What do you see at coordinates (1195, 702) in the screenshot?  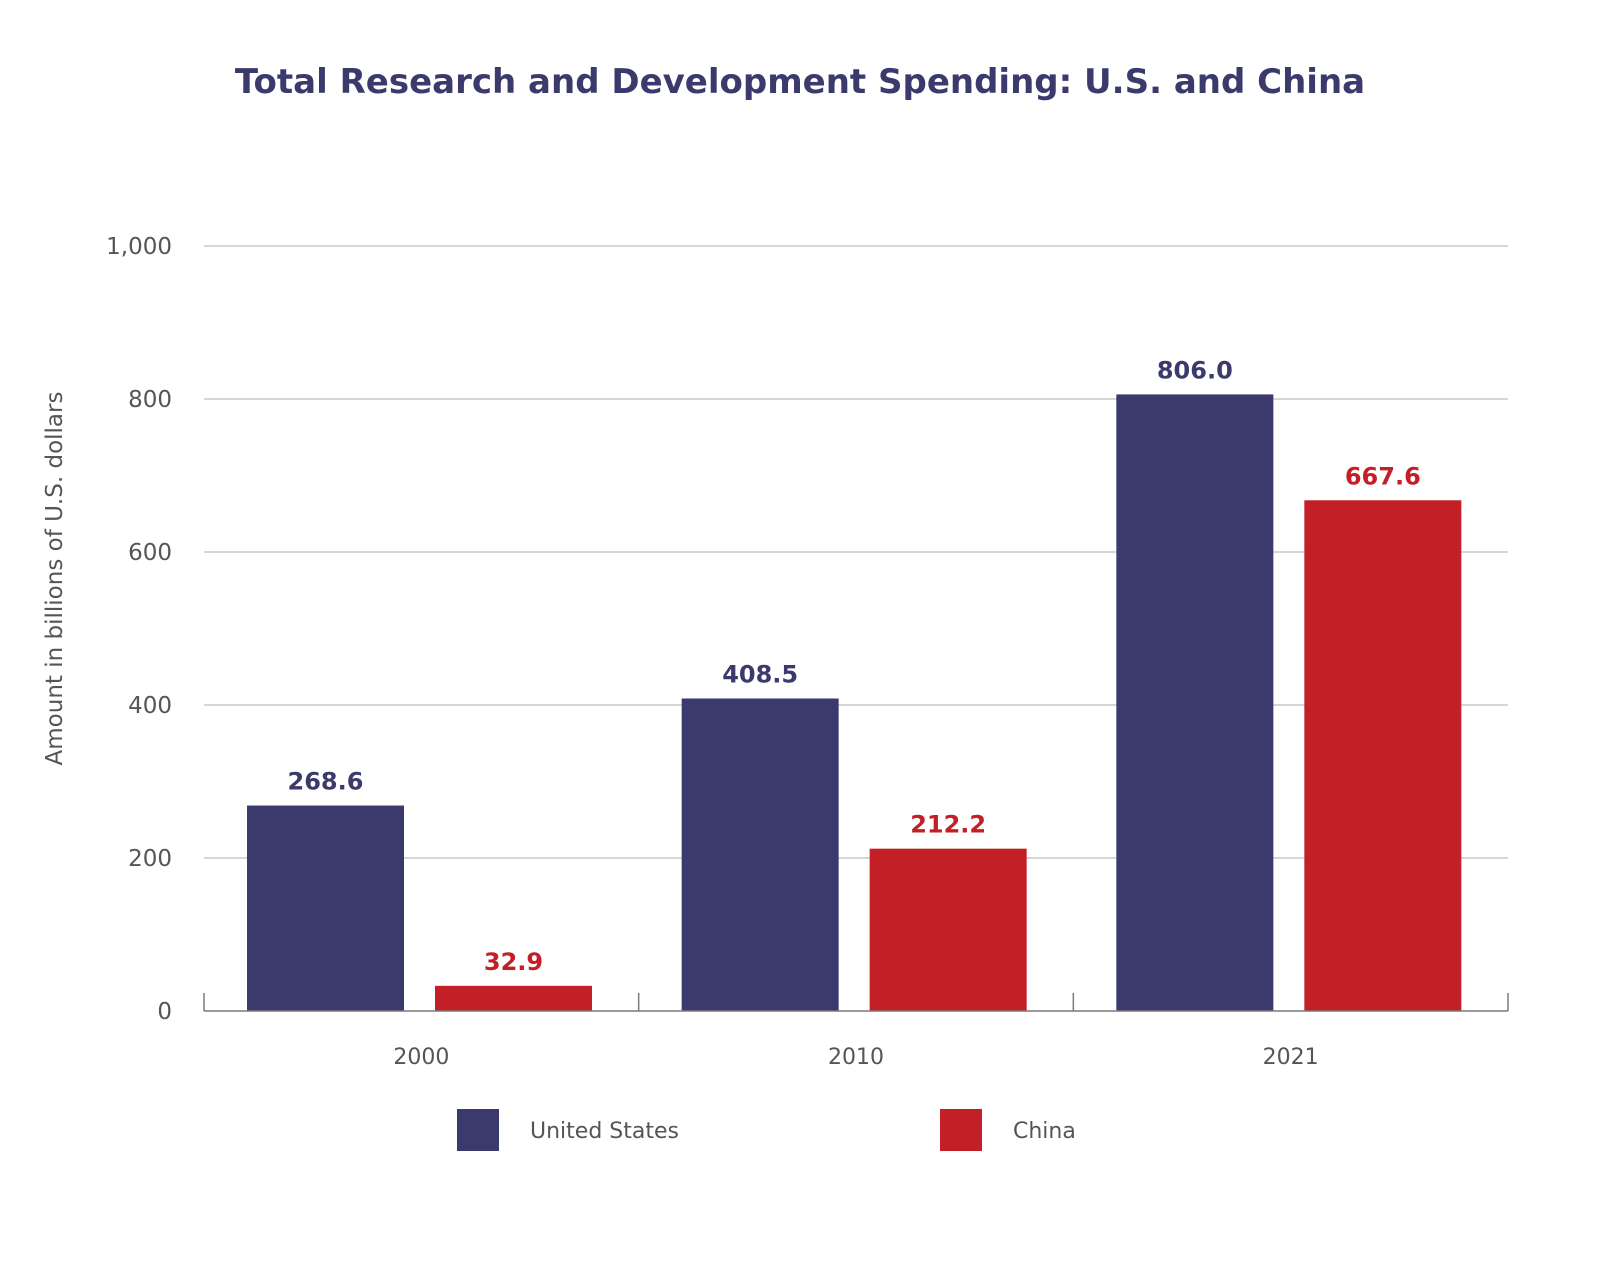 I see `bar-united-states-2021` at bounding box center [1195, 702].